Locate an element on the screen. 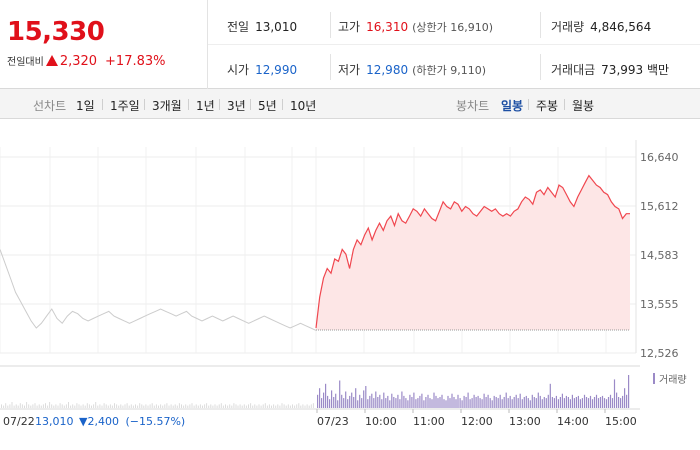 The height and width of the screenshot is (450, 700). period-3y: 3년 is located at coordinates (236, 106).